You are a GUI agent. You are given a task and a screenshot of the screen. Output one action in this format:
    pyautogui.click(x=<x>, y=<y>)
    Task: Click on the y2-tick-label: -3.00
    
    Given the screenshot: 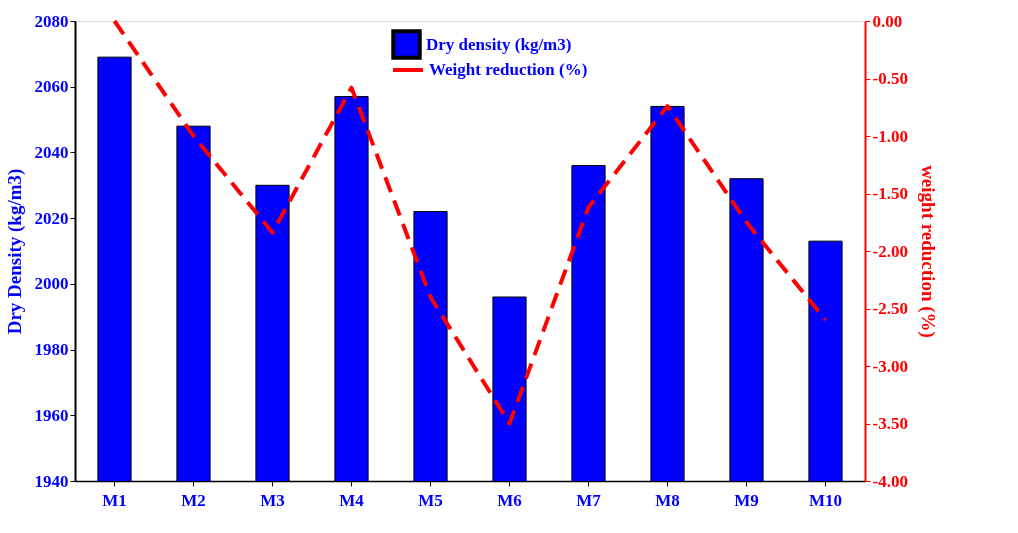 What is the action you would take?
    pyautogui.click(x=890, y=366)
    